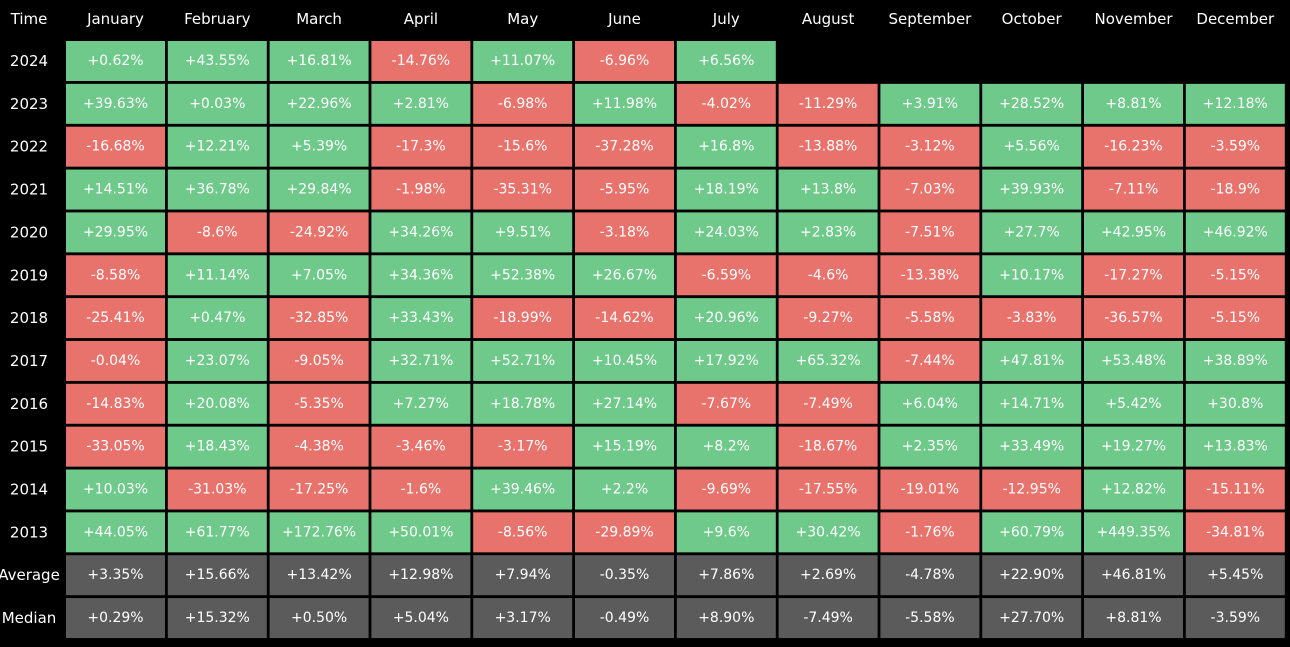 Image resolution: width=1290 pixels, height=647 pixels. I want to click on cell-value: +8.81%, so click(1133, 104).